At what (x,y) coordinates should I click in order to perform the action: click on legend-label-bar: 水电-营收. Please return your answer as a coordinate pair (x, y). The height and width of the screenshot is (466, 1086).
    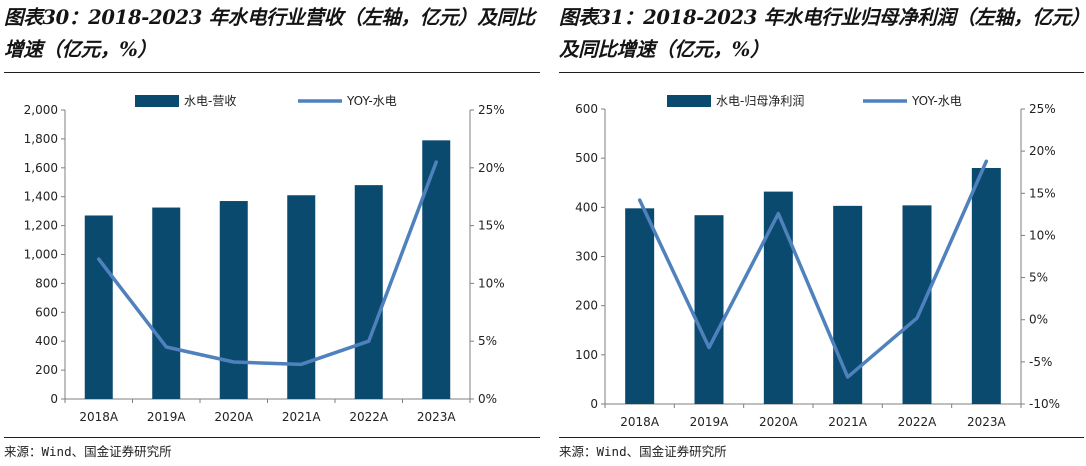
    Looking at the image, I should click on (210, 101).